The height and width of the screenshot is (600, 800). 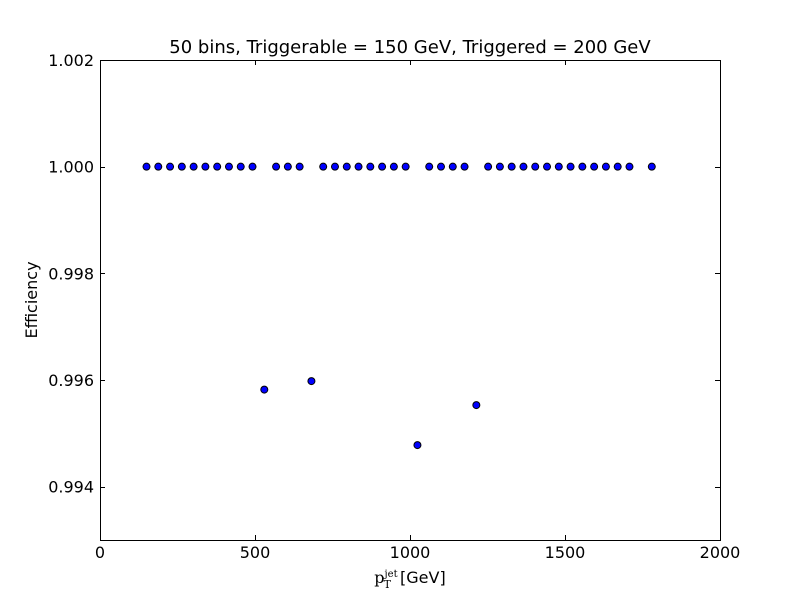 I want to click on x-axis-label-unit: [GeV], so click(x=420, y=577).